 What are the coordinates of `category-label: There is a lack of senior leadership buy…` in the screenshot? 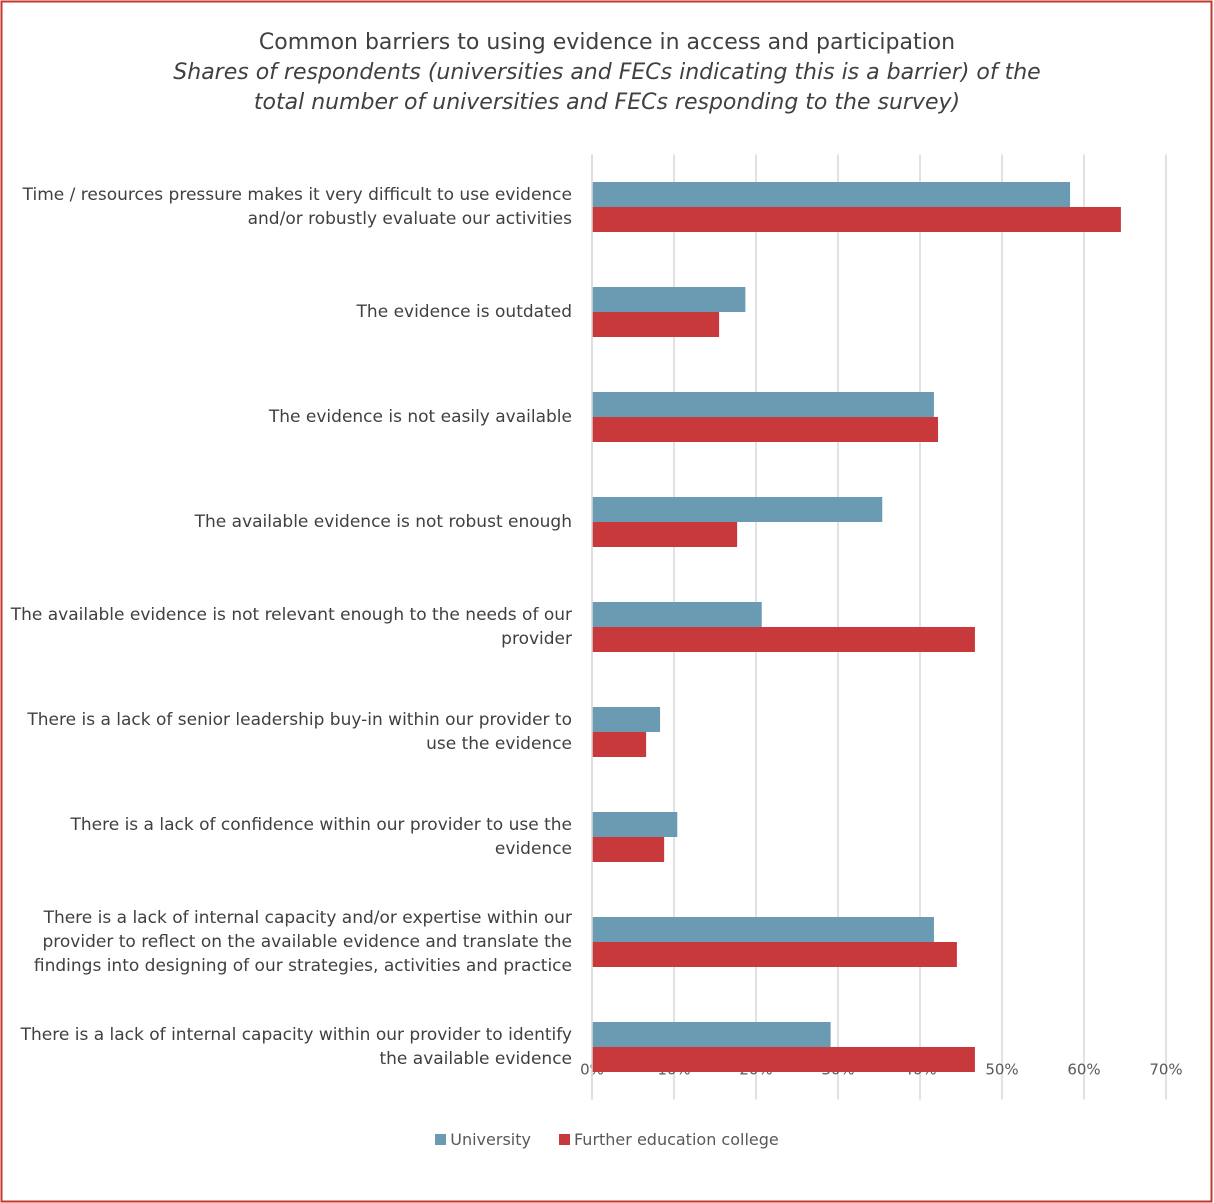 It's located at (299, 732).